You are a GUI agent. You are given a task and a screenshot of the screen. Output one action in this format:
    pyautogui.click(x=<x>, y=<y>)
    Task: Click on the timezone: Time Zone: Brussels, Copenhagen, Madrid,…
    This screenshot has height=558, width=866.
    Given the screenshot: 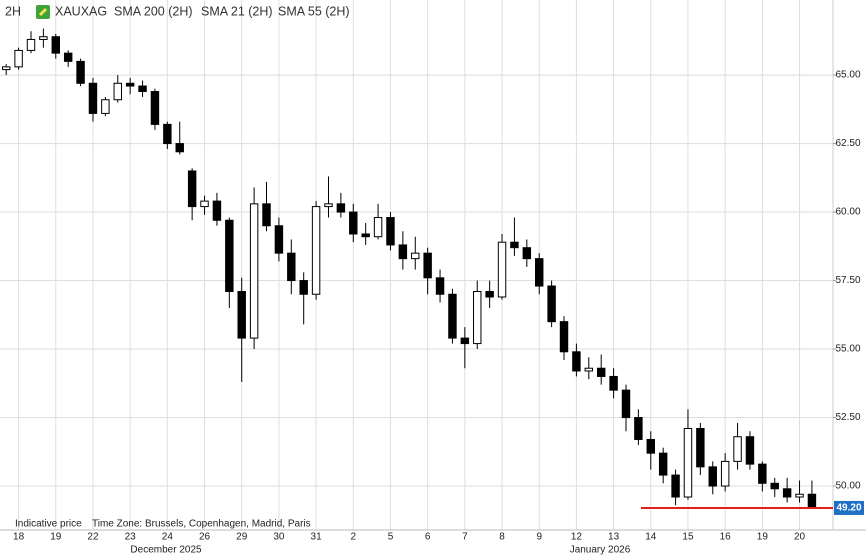 What is the action you would take?
    pyautogui.click(x=201, y=524)
    